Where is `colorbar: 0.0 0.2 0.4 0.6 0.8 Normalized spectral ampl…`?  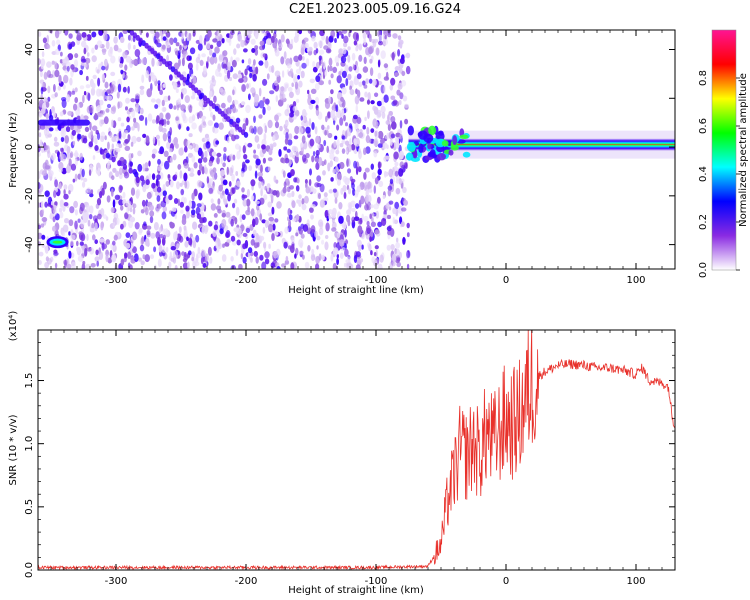
colorbar: 0.0 0.2 0.4 0.6 0.8 Normalized spectral ampl… is located at coordinates (723, 153).